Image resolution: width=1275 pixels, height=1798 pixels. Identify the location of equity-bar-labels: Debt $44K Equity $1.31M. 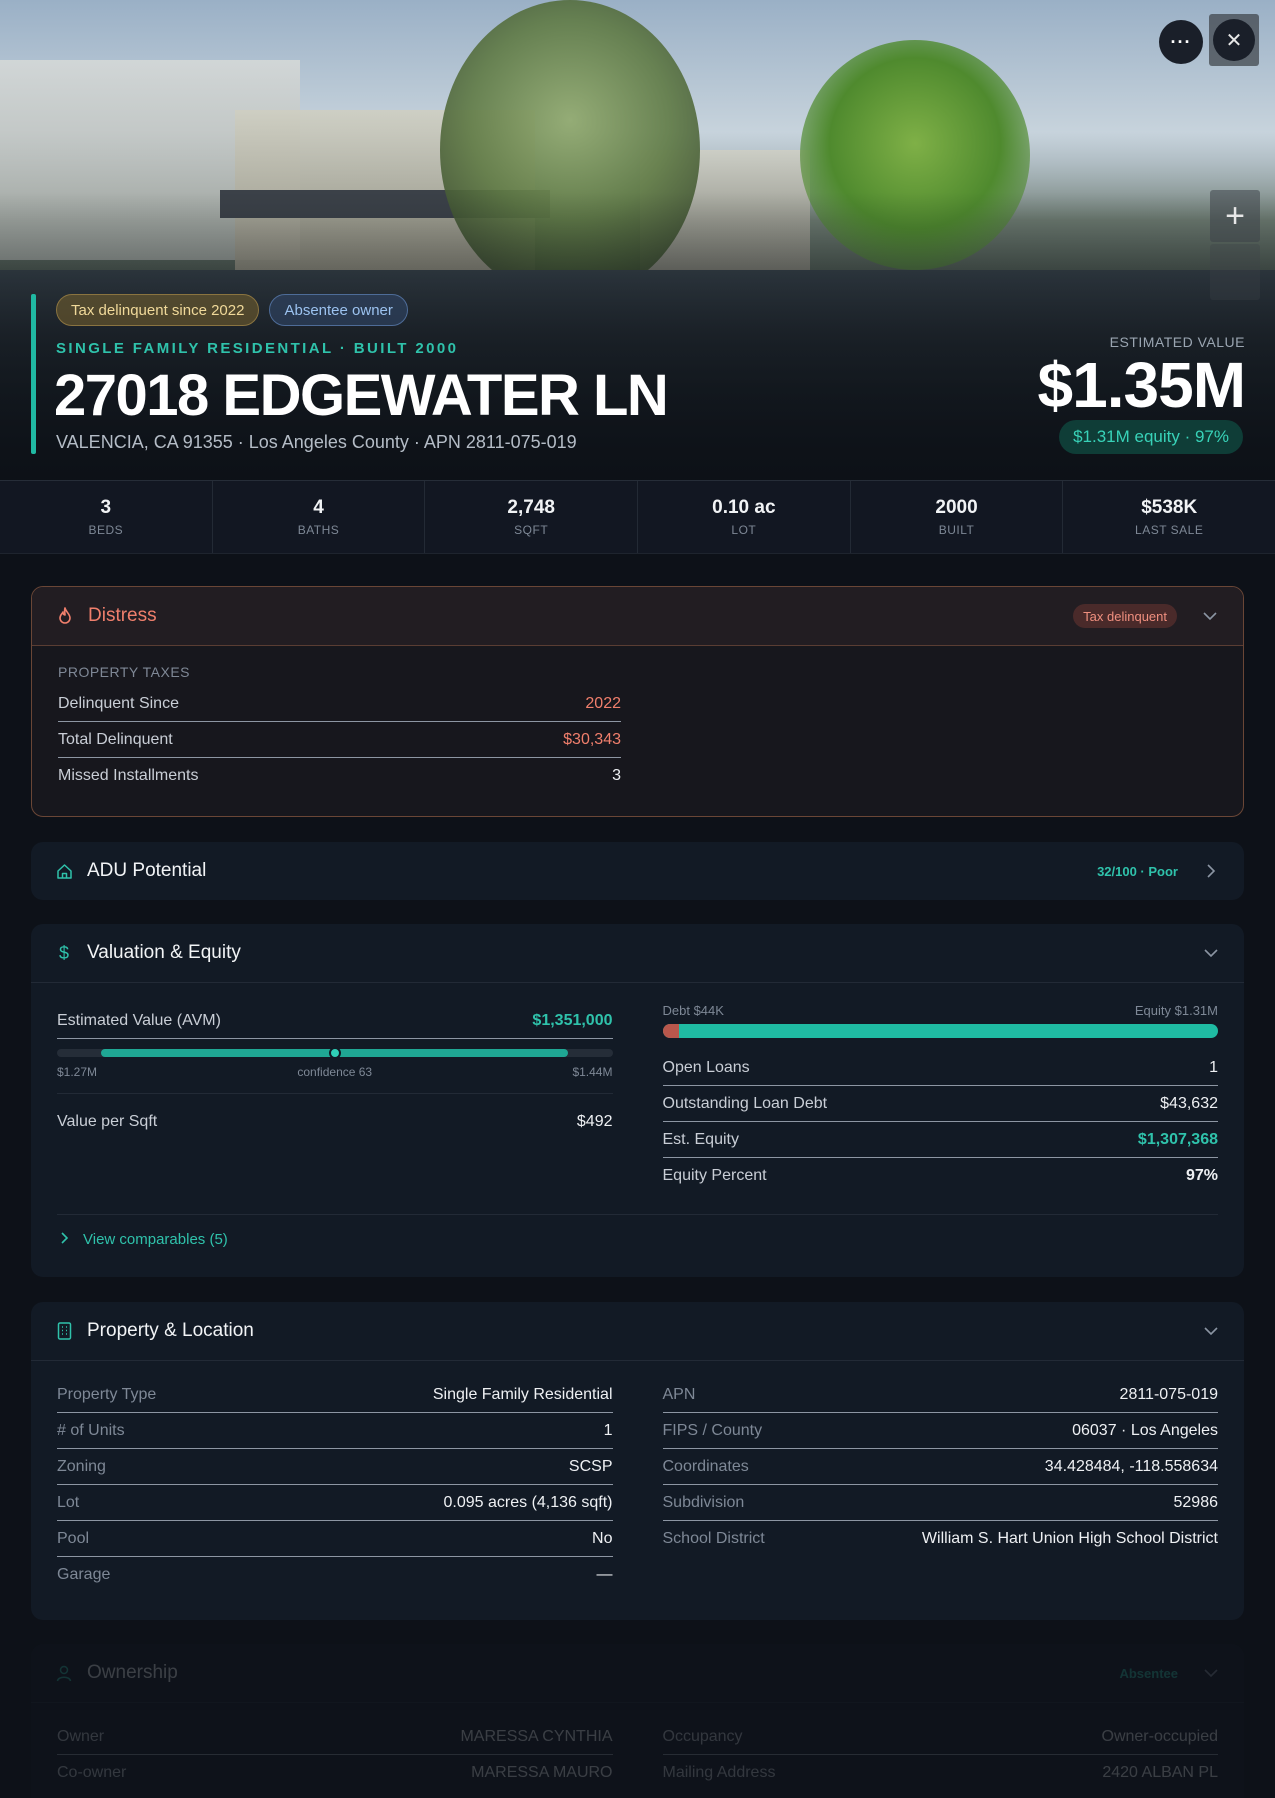
(941, 1010).